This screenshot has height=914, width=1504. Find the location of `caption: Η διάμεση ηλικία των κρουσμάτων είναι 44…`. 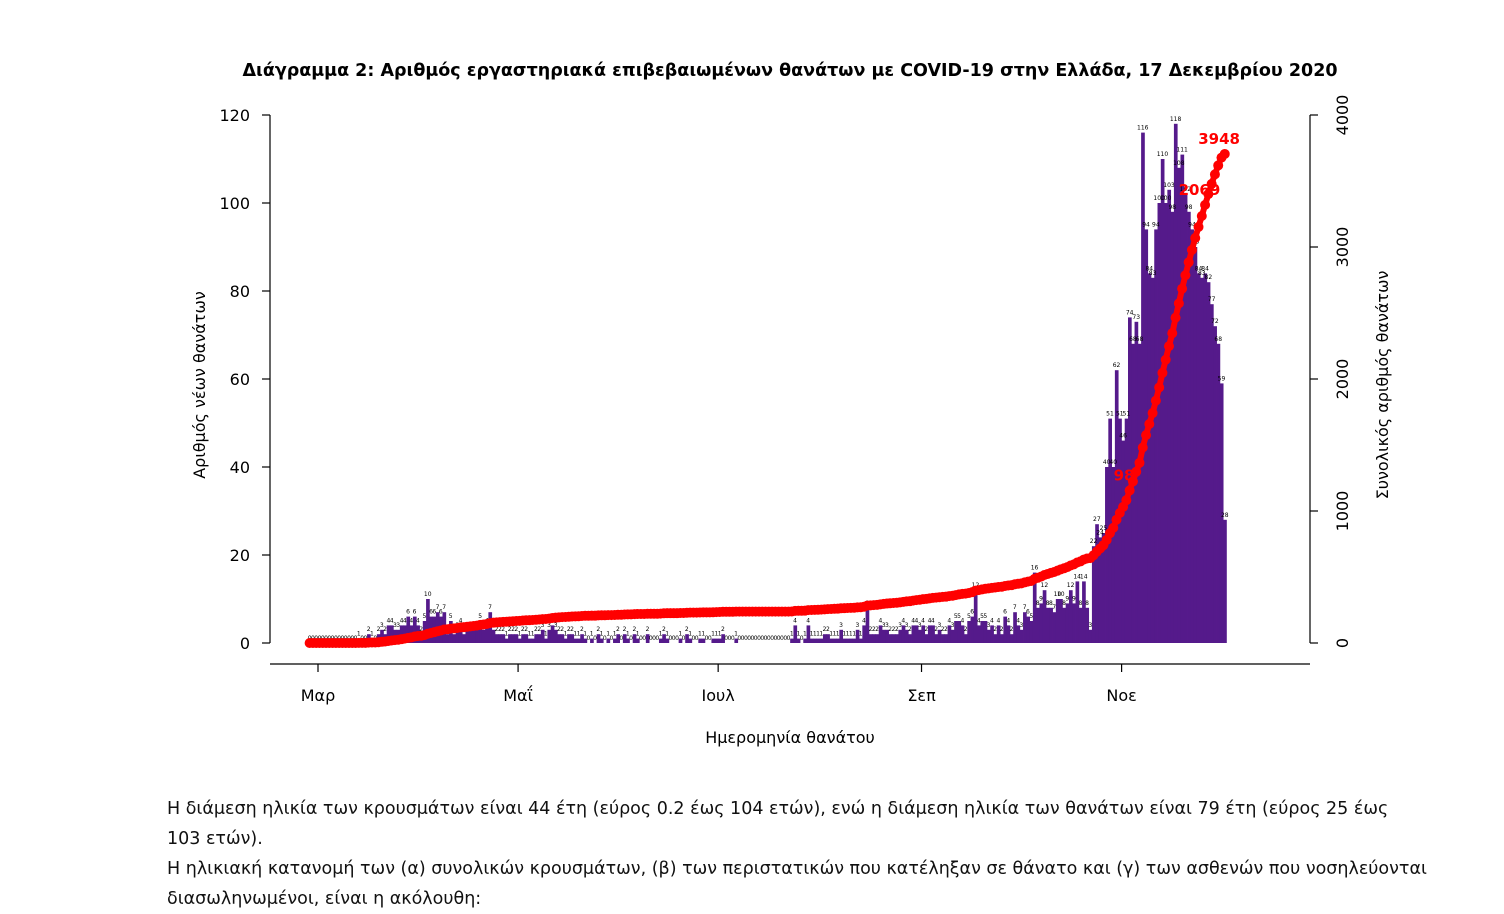

caption: Η διάμεση ηλικία των κρουσμάτων είναι 44… is located at coordinates (797, 854).